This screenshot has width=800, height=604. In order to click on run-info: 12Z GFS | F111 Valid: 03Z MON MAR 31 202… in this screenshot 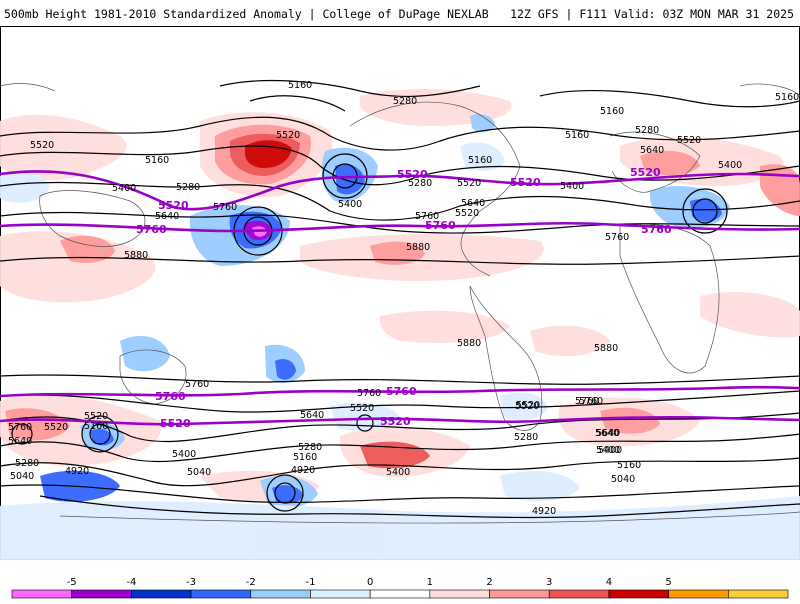, I will do `click(652, 14)`.